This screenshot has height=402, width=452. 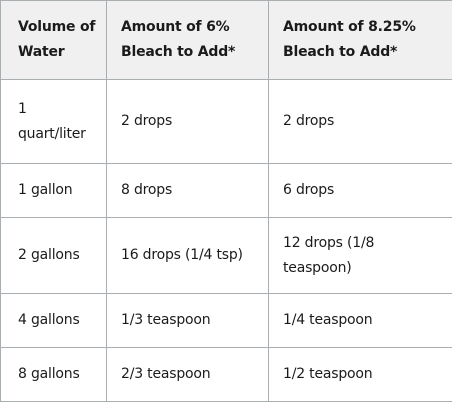 I want to click on cell-6-percent-amount: 2/3 teaspoon, so click(x=187, y=374).